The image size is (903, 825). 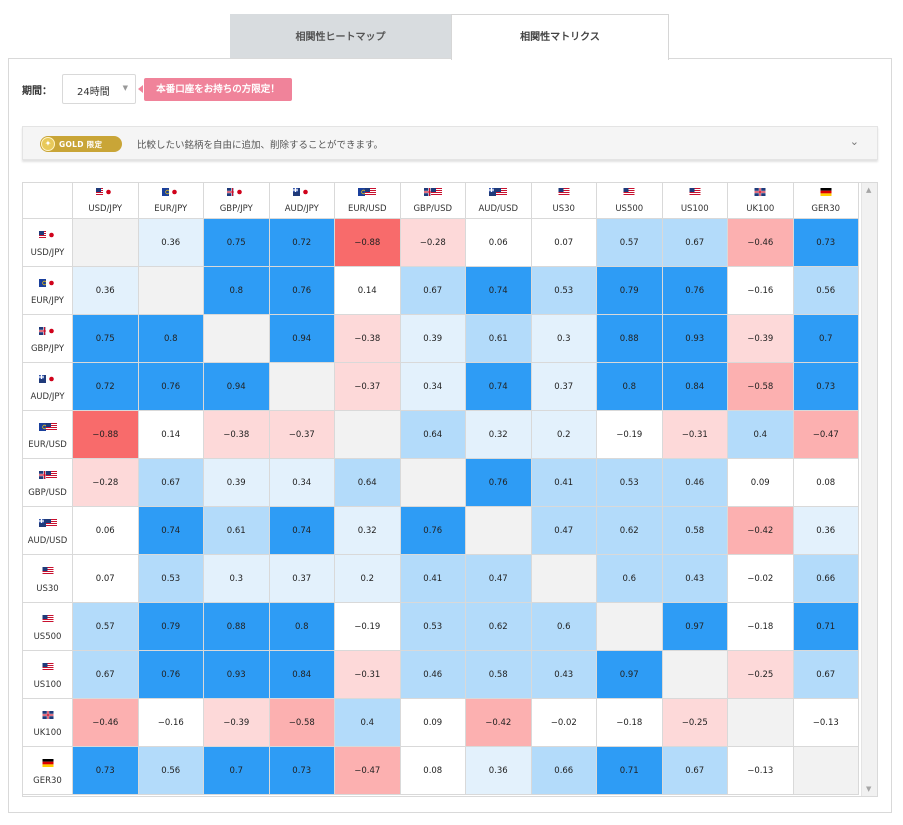 I want to click on correlation-cell: 0.32, so click(x=368, y=531).